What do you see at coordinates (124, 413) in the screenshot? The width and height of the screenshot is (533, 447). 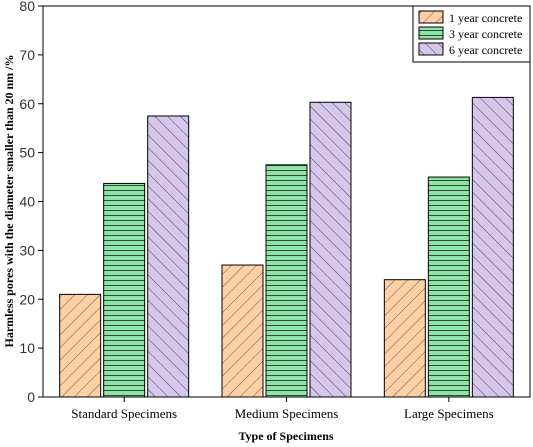 I see `x-tick-label: Standard Specimens` at bounding box center [124, 413].